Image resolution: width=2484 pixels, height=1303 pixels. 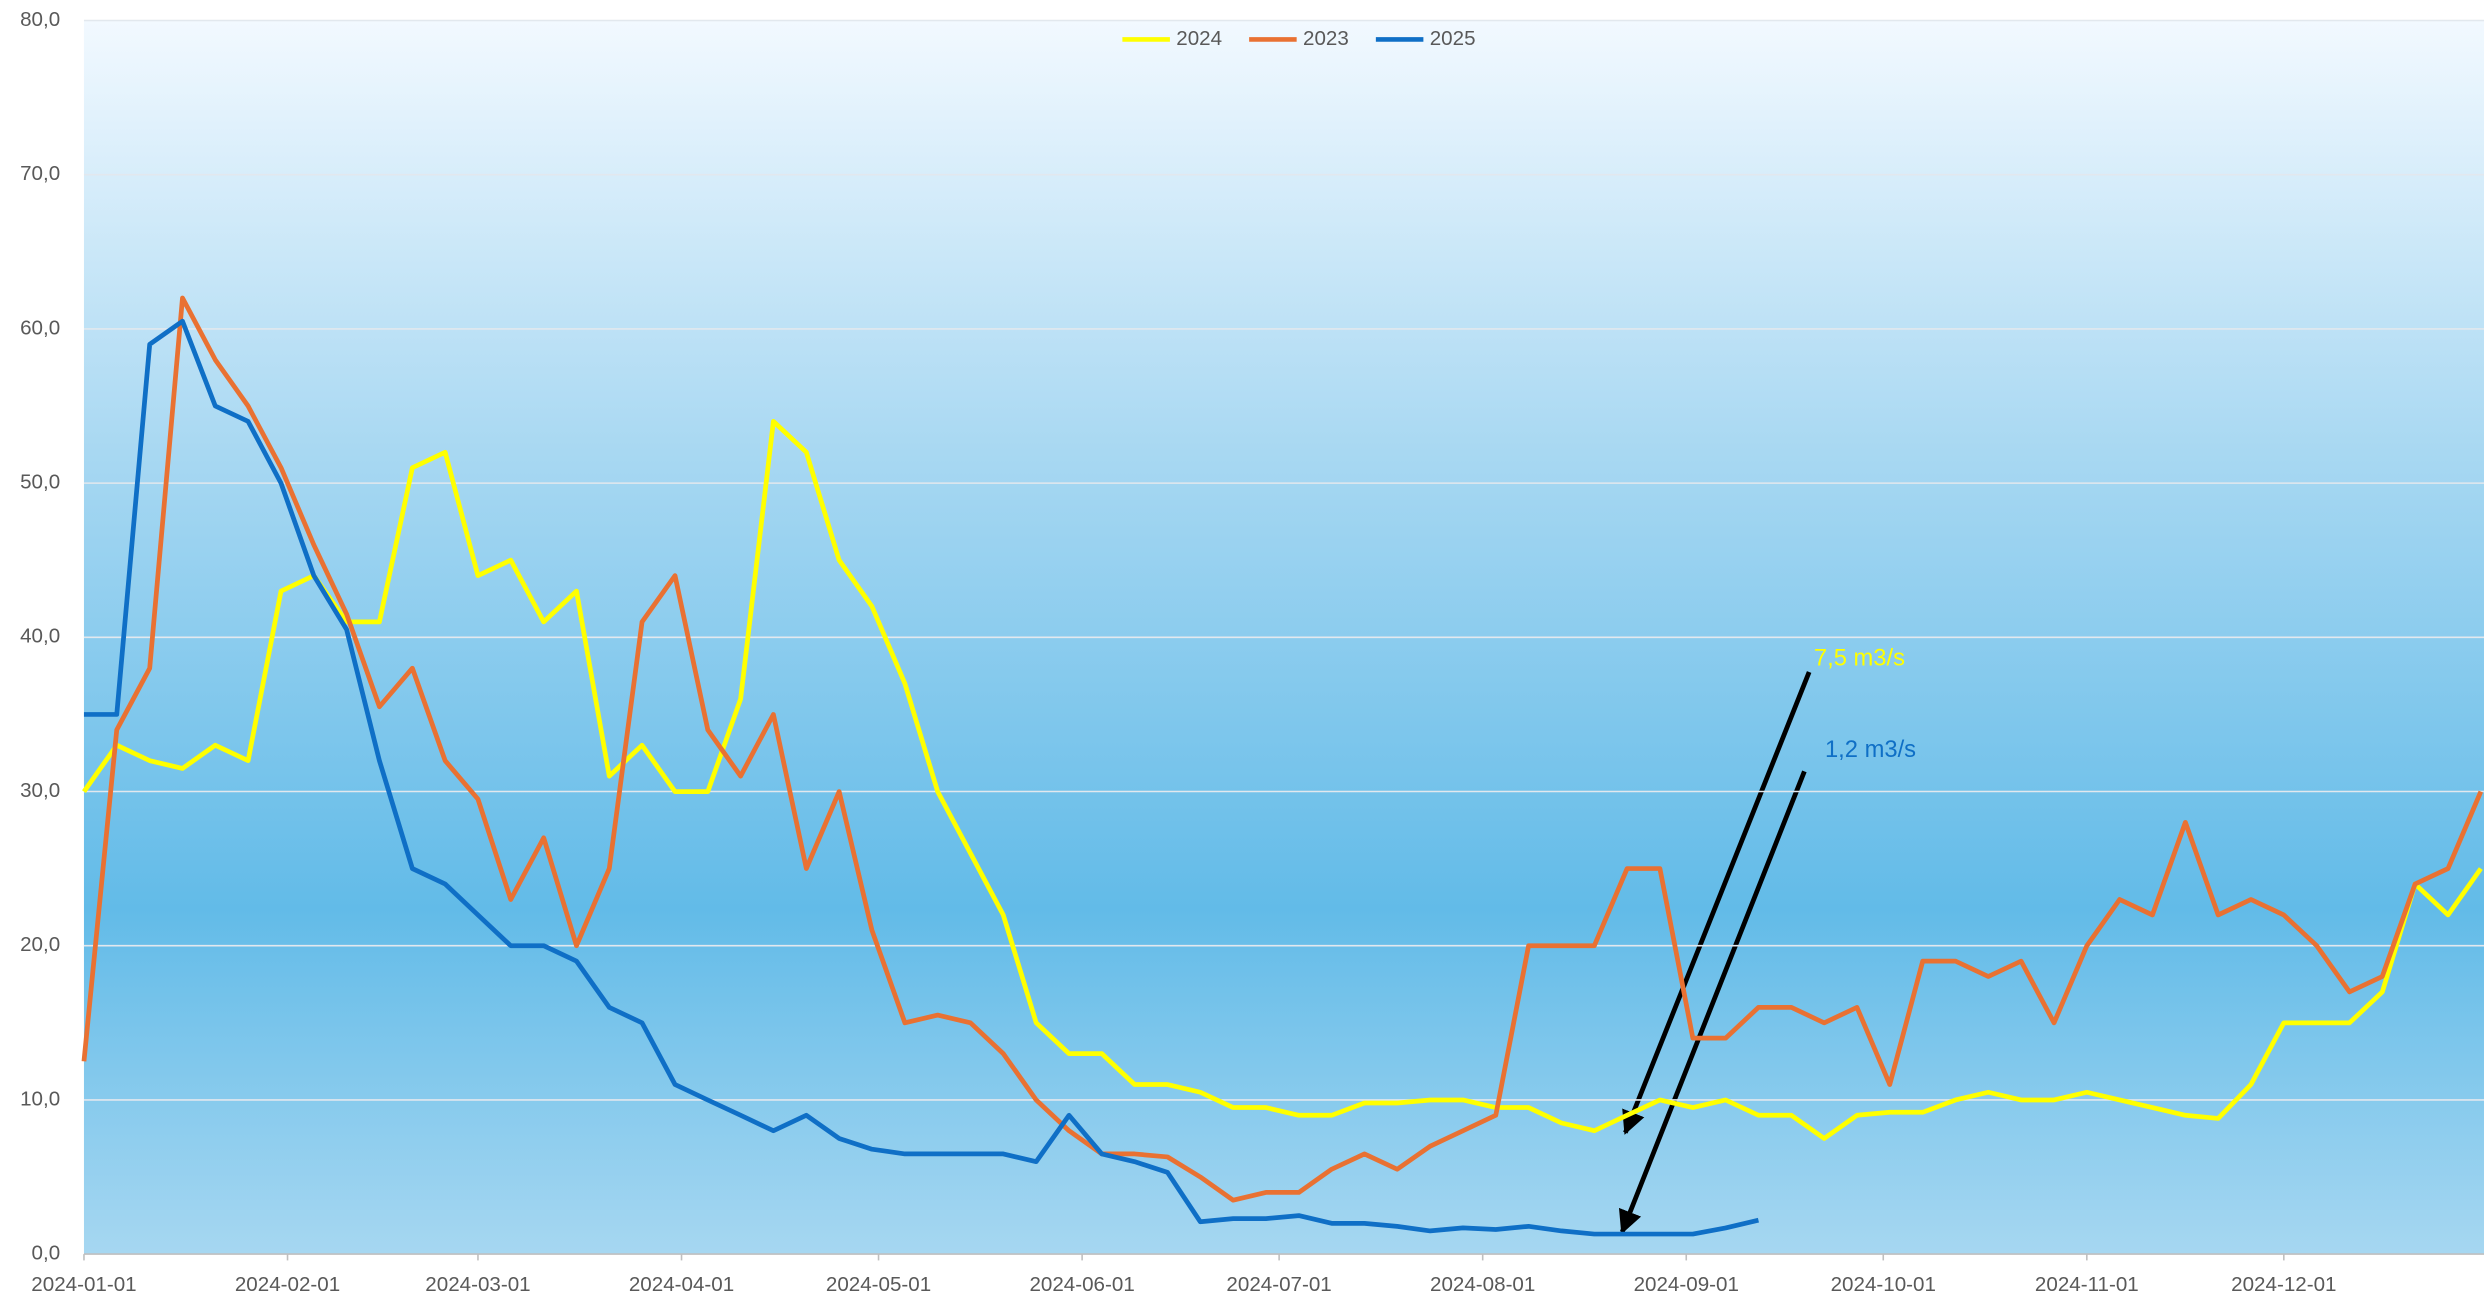 What do you see at coordinates (40, 790) in the screenshot?
I see `y-tick-label: 30,0` at bounding box center [40, 790].